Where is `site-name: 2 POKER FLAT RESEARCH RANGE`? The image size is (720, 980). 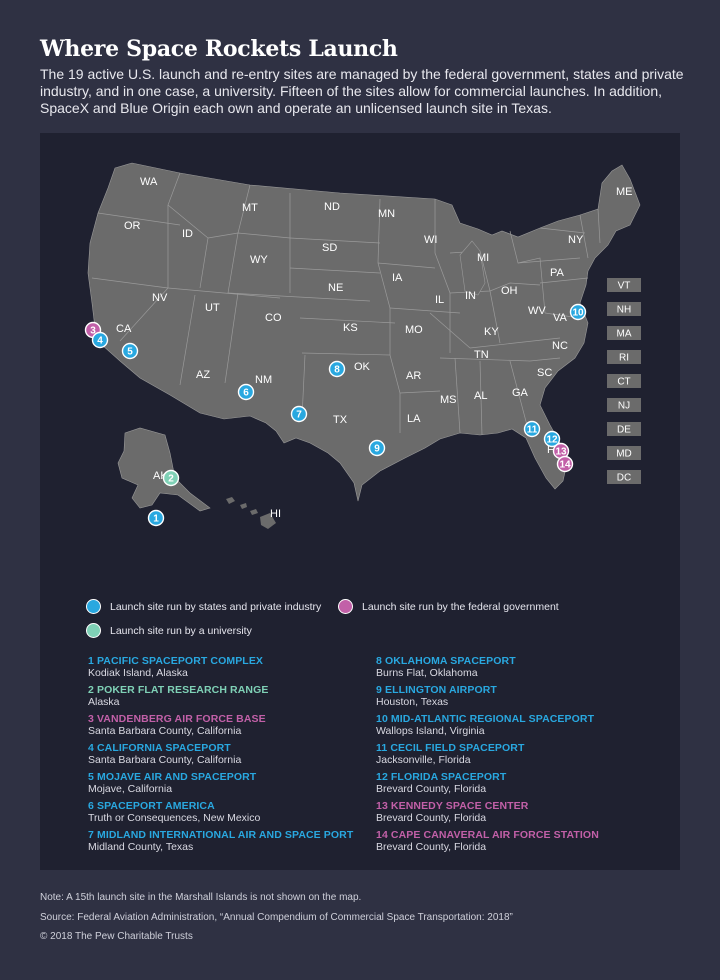 site-name: 2 POKER FLAT RESEARCH RANGE is located at coordinates (238, 690).